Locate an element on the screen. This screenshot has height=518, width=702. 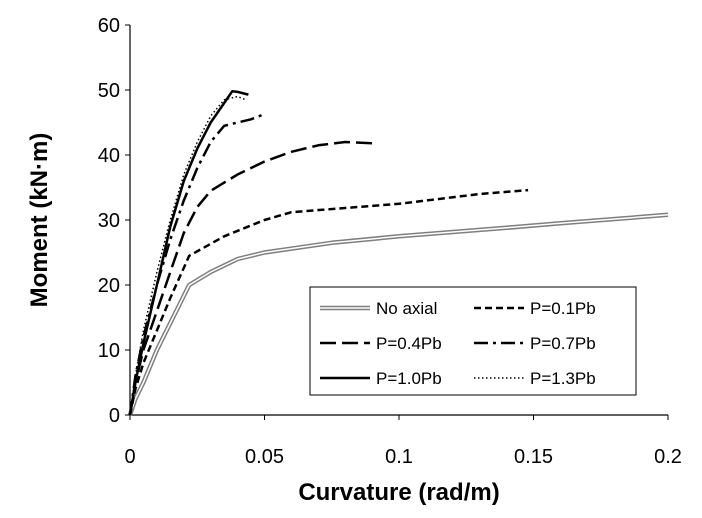
legend-item: P=1.0Pb is located at coordinates (381, 378).